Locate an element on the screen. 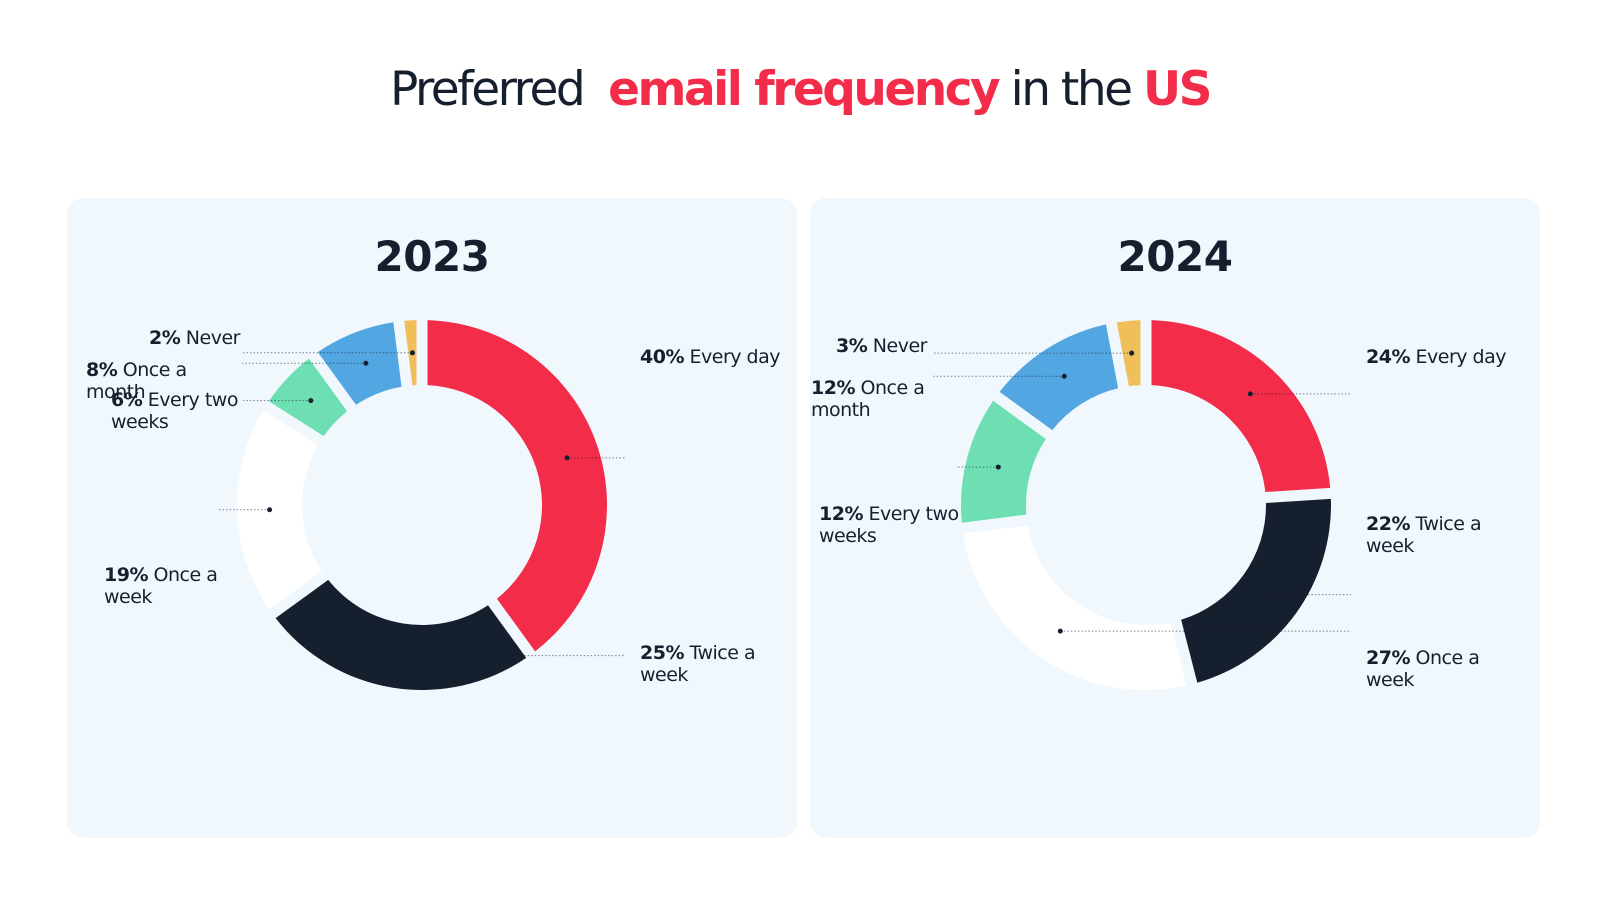 This screenshot has height=900, width=1600. title-part-1: Preferred is located at coordinates (487, 89).